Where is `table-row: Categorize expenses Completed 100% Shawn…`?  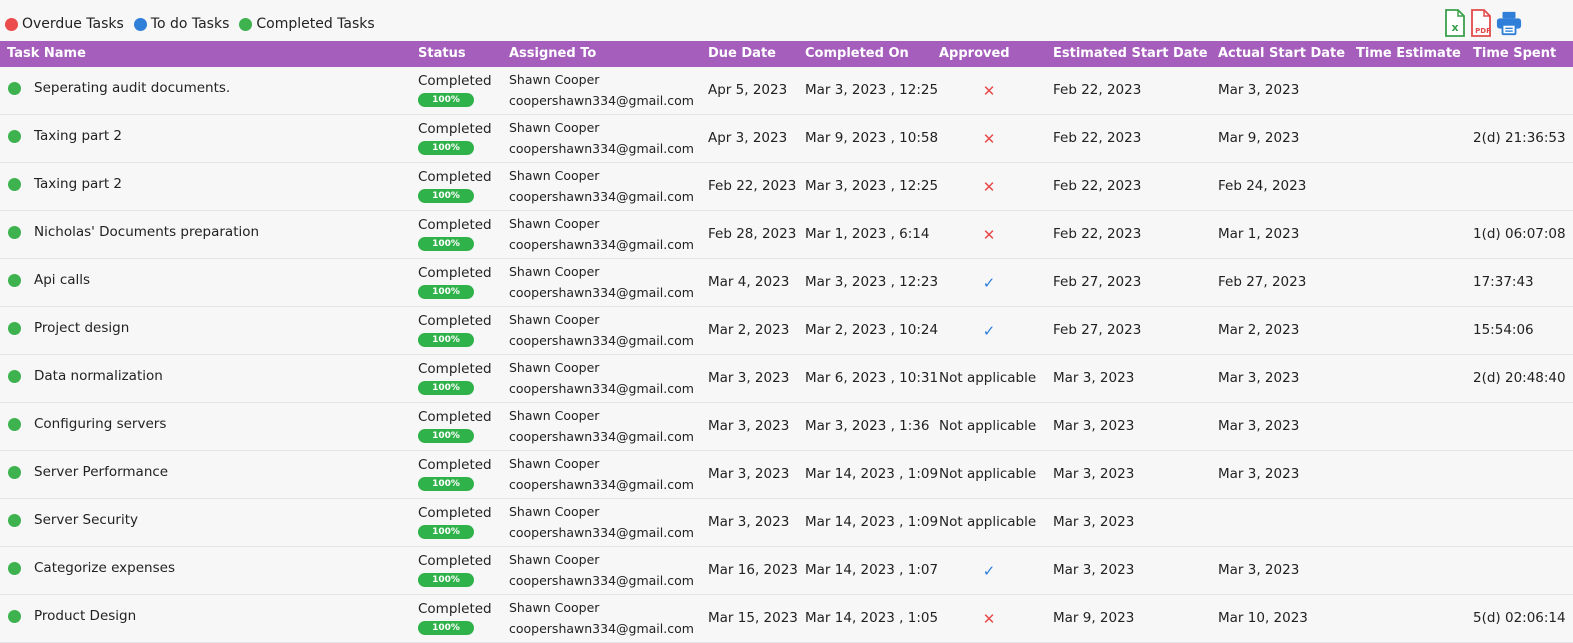
table-row: Categorize expenses Completed 100% Shawn… is located at coordinates (786, 571).